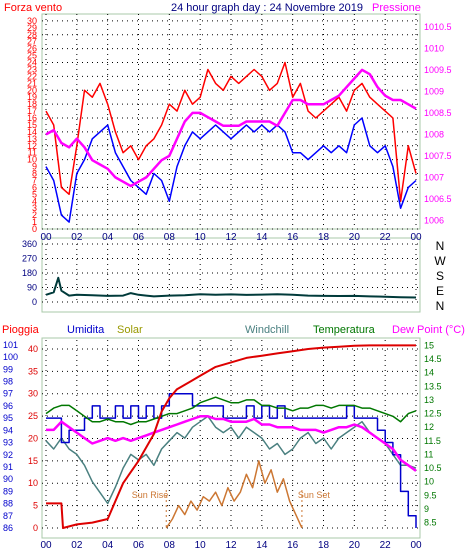 The height and width of the screenshot is (560, 466). I want to click on wind-tick-label: 14, so click(32, 132).